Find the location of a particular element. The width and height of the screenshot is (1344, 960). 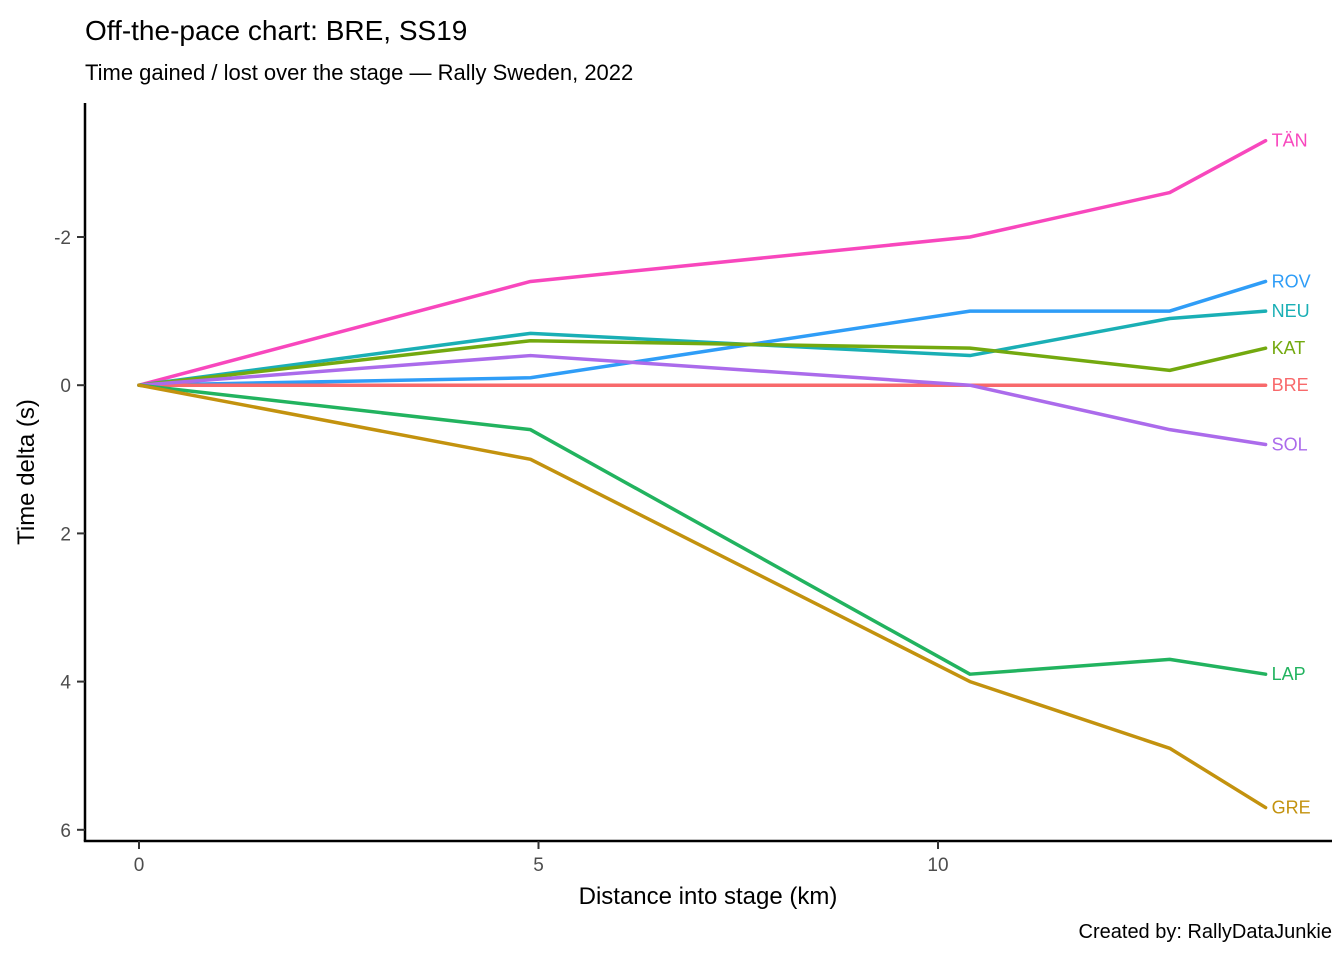

series-label-LAP: LAP is located at coordinates (1289, 674).